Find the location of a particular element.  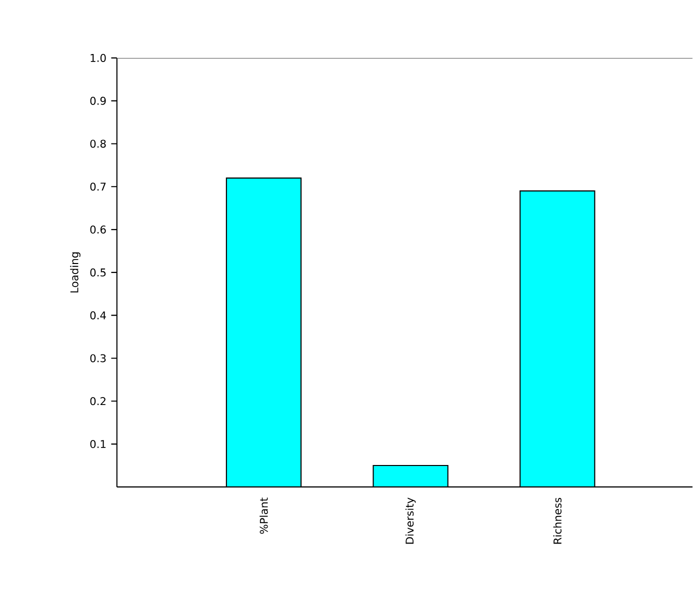

y-tick-label: 0.2 is located at coordinates (98, 401).